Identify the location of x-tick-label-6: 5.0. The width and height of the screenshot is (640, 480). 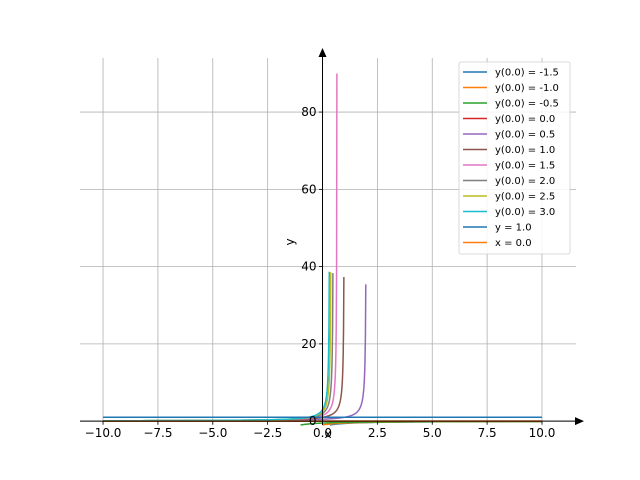
(432, 433).